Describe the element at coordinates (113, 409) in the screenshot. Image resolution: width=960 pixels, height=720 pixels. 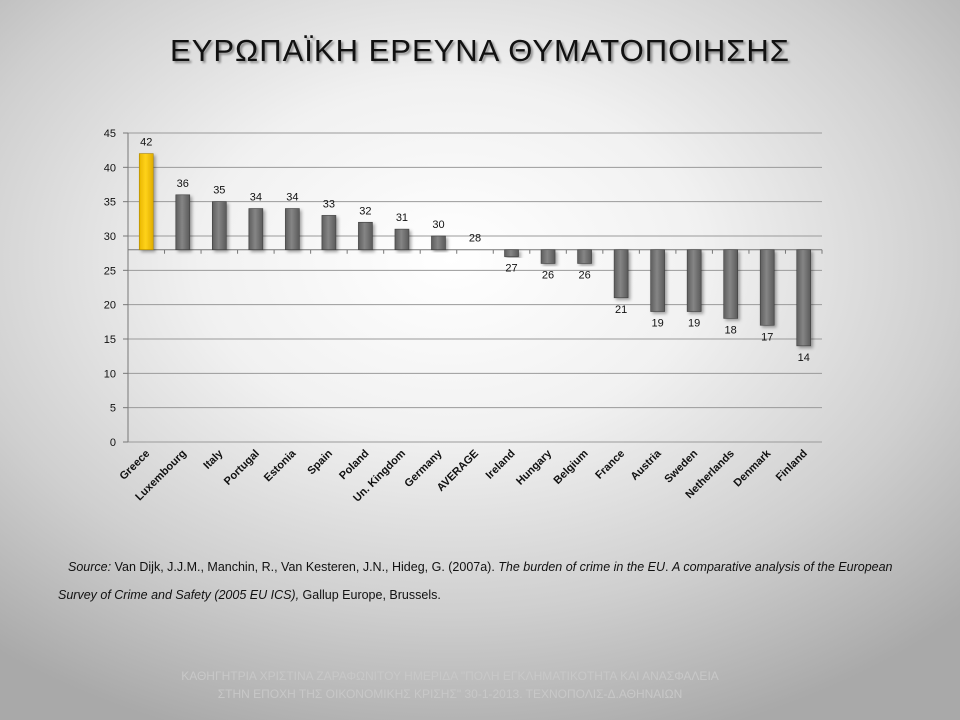
I see `y-tick-label: 5` at that location.